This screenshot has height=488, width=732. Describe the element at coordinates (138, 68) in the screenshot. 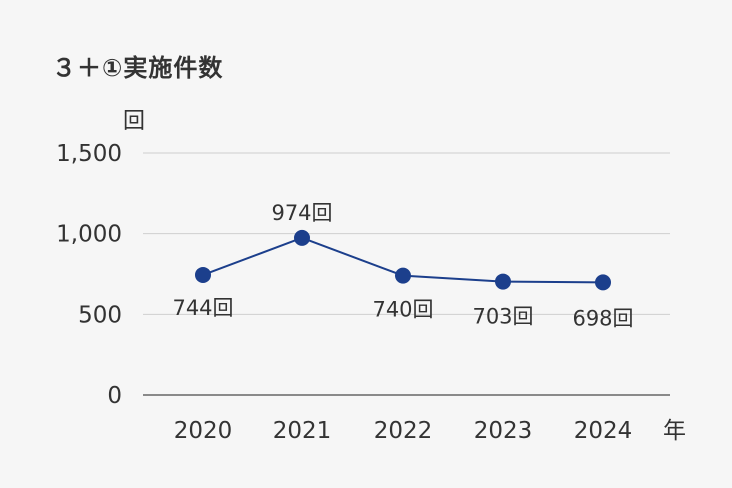

I see `chart-title: ３＋①実施件数` at that location.